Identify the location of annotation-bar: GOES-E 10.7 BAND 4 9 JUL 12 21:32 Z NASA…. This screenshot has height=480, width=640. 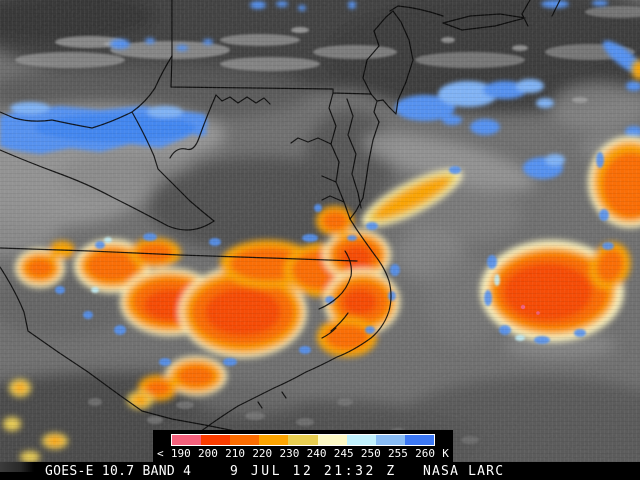
(320, 471).